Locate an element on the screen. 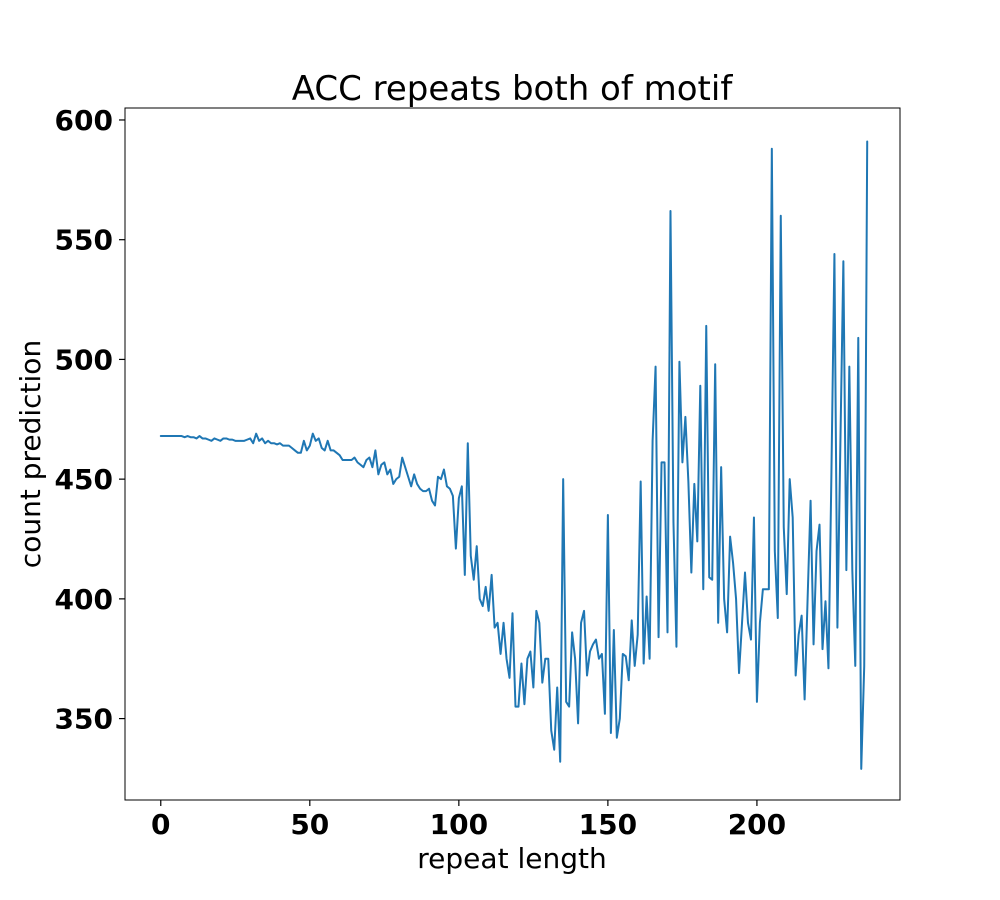  x-tick-label: 50 is located at coordinates (309, 824).